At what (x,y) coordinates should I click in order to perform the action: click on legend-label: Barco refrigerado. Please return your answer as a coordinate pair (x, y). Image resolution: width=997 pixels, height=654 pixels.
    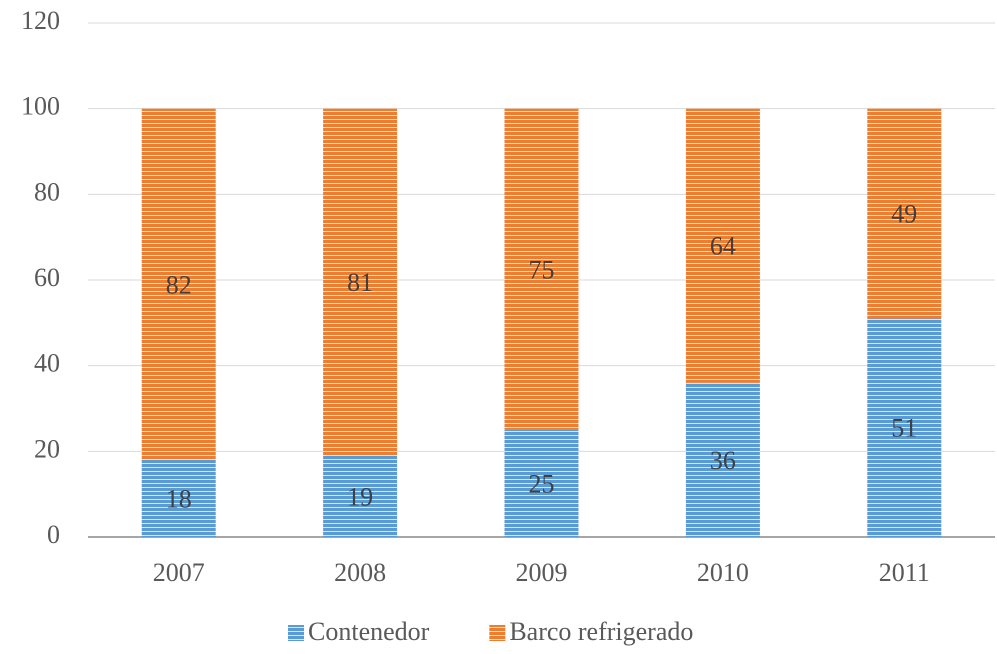
    Looking at the image, I should click on (601, 631).